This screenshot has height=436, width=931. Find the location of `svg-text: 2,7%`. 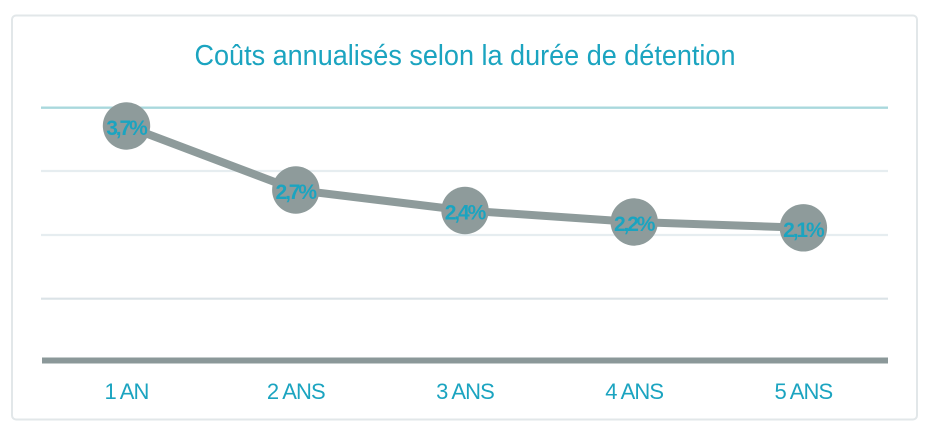

svg-text: 2,7% is located at coordinates (297, 192).